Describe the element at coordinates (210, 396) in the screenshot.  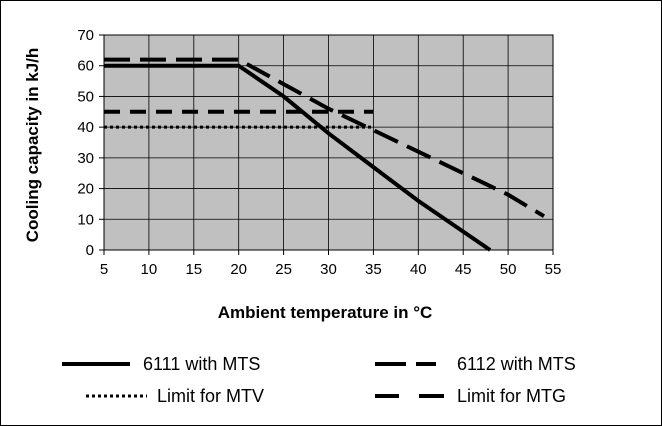
I see `legend-label-3: Limit for MTV` at that location.